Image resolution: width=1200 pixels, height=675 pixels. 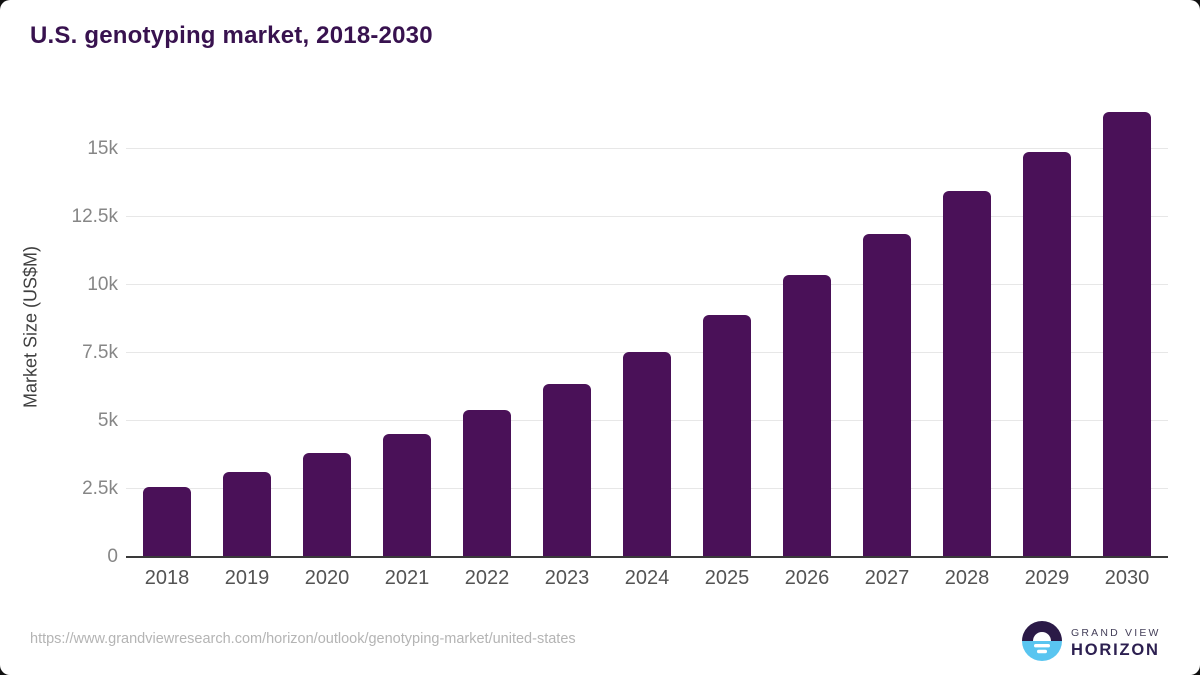 I want to click on bar-2020, so click(x=327, y=505).